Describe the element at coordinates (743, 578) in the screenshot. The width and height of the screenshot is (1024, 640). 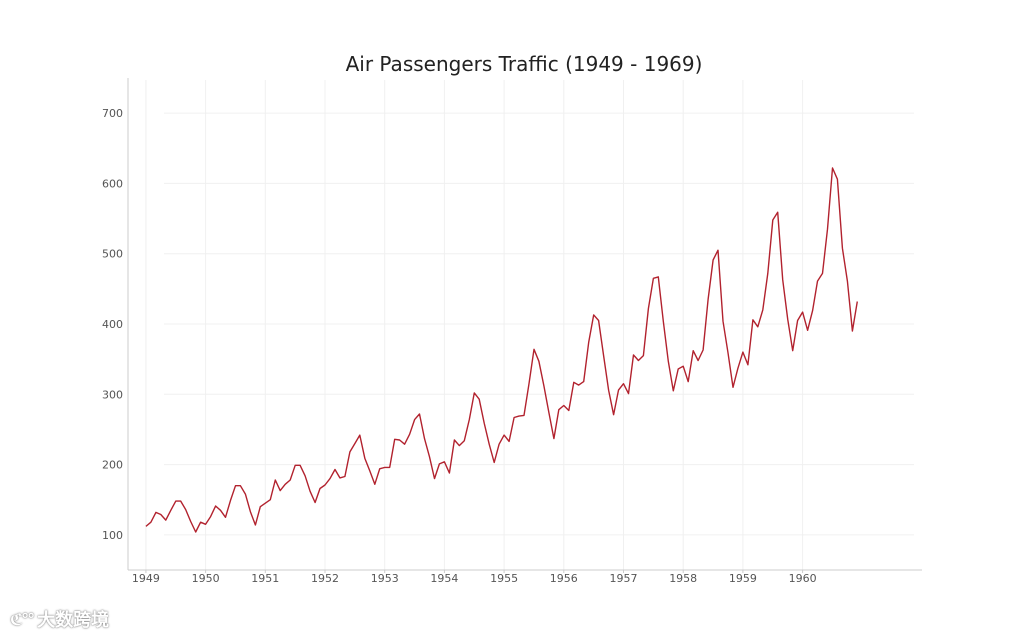
I see `x-tick-label: 1959` at that location.